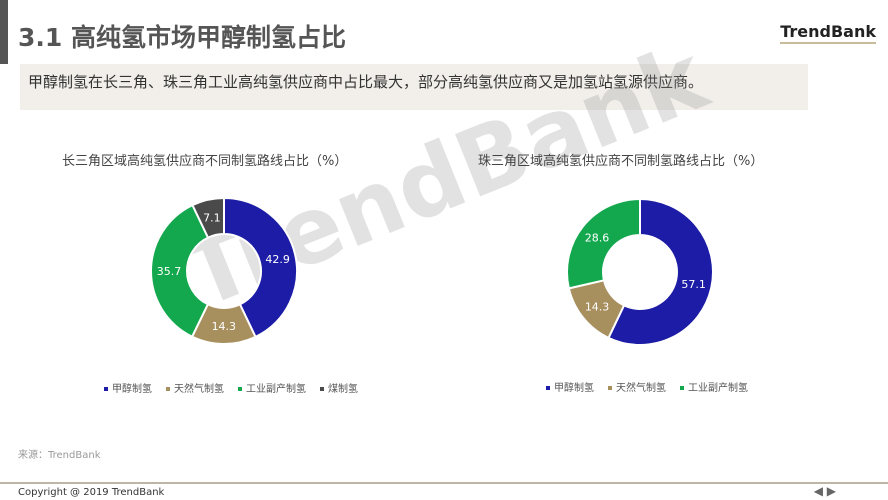  Describe the element at coordinates (277, 259) in the screenshot. I see `data-label: 42.9` at that location.